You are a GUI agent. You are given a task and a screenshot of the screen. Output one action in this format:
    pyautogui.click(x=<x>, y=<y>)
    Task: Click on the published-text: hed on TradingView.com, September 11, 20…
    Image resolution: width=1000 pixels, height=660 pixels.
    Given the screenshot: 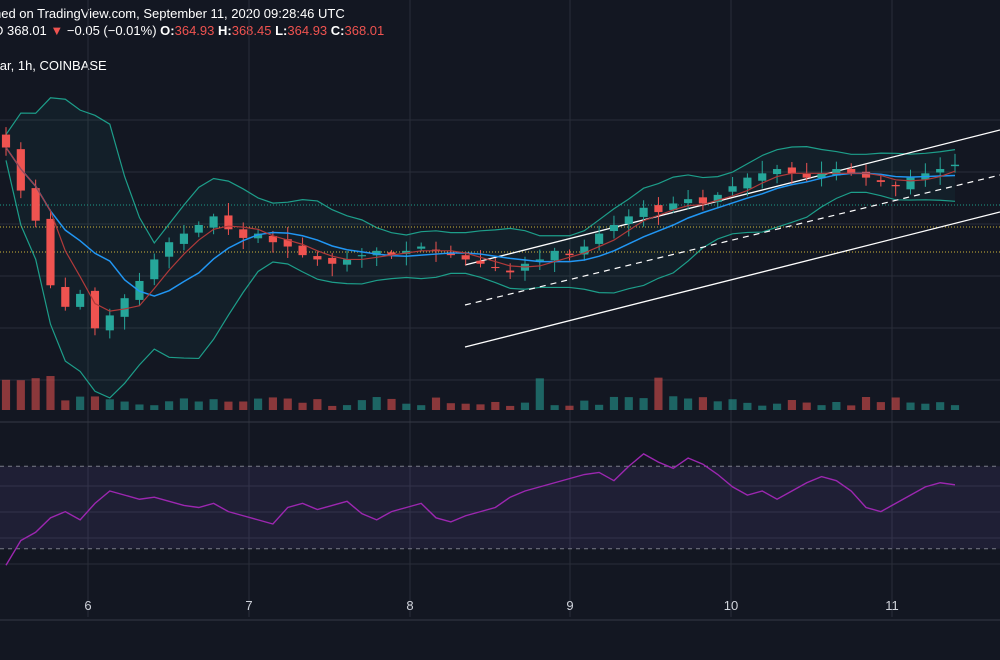 What is the action you would take?
    pyautogui.click(x=172, y=13)
    